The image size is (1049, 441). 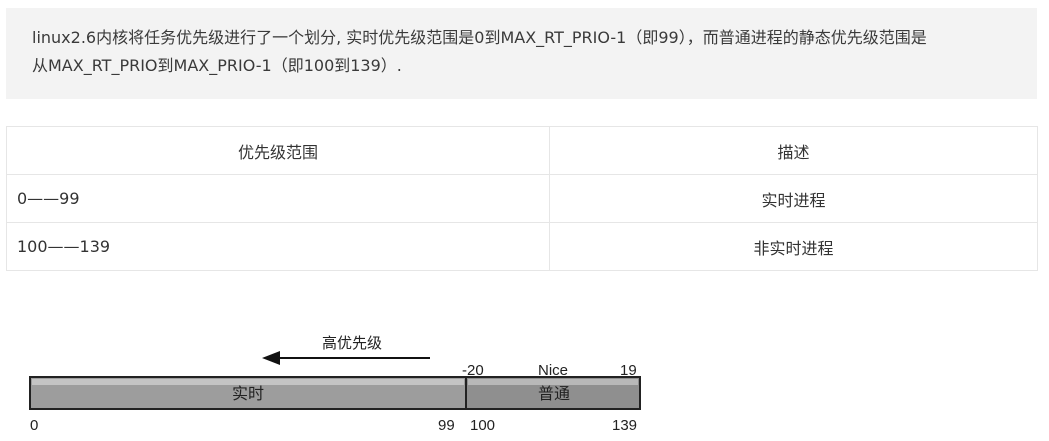 What do you see at coordinates (628, 370) in the screenshot?
I see `nice-max-label: 19` at bounding box center [628, 370].